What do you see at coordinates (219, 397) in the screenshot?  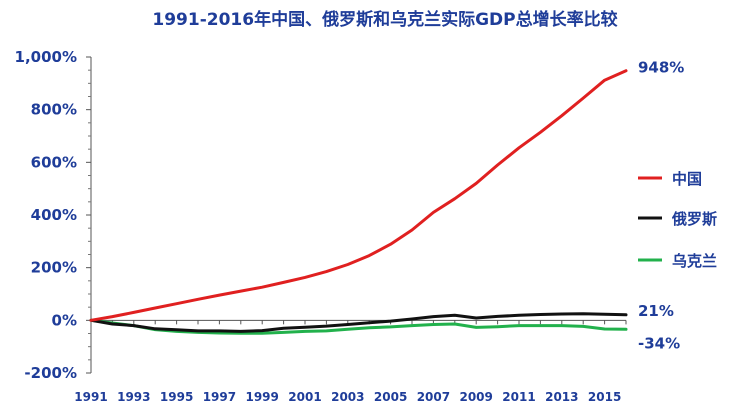 I see `x-tick-label: 1997` at bounding box center [219, 397].